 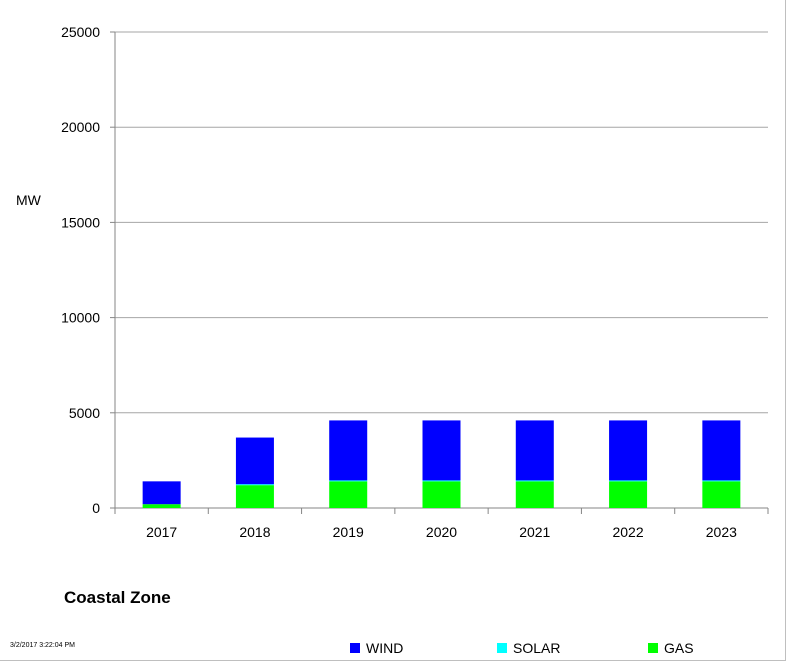 I want to click on x-tick-label-2020: 2020, so click(x=441, y=532).